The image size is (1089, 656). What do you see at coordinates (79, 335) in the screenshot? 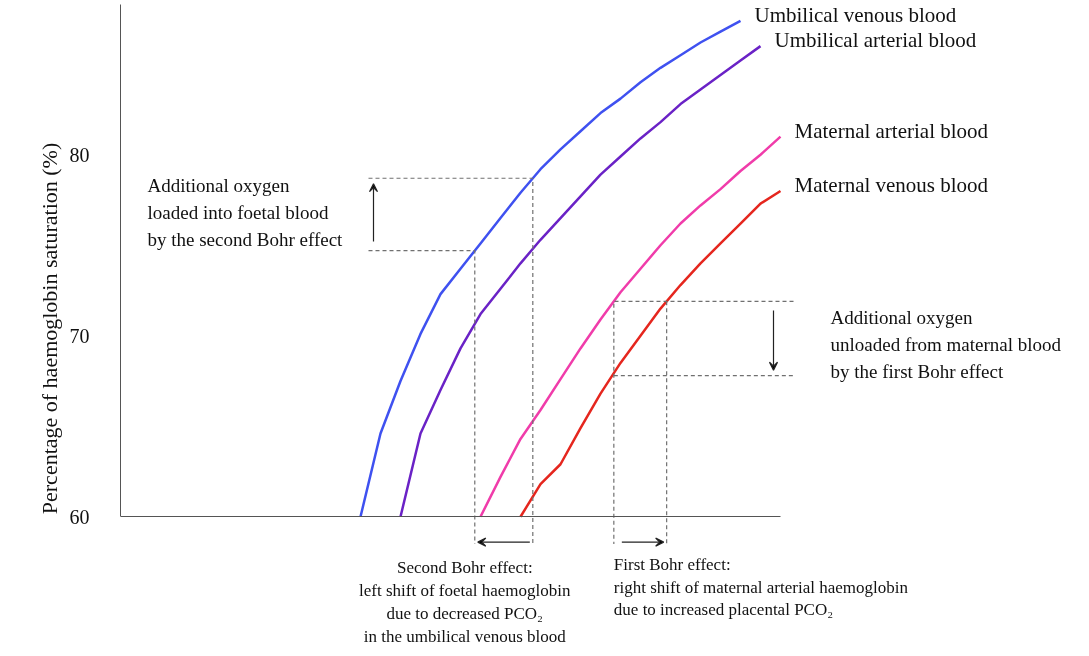
I see `y-tick-label: 70` at bounding box center [79, 335].